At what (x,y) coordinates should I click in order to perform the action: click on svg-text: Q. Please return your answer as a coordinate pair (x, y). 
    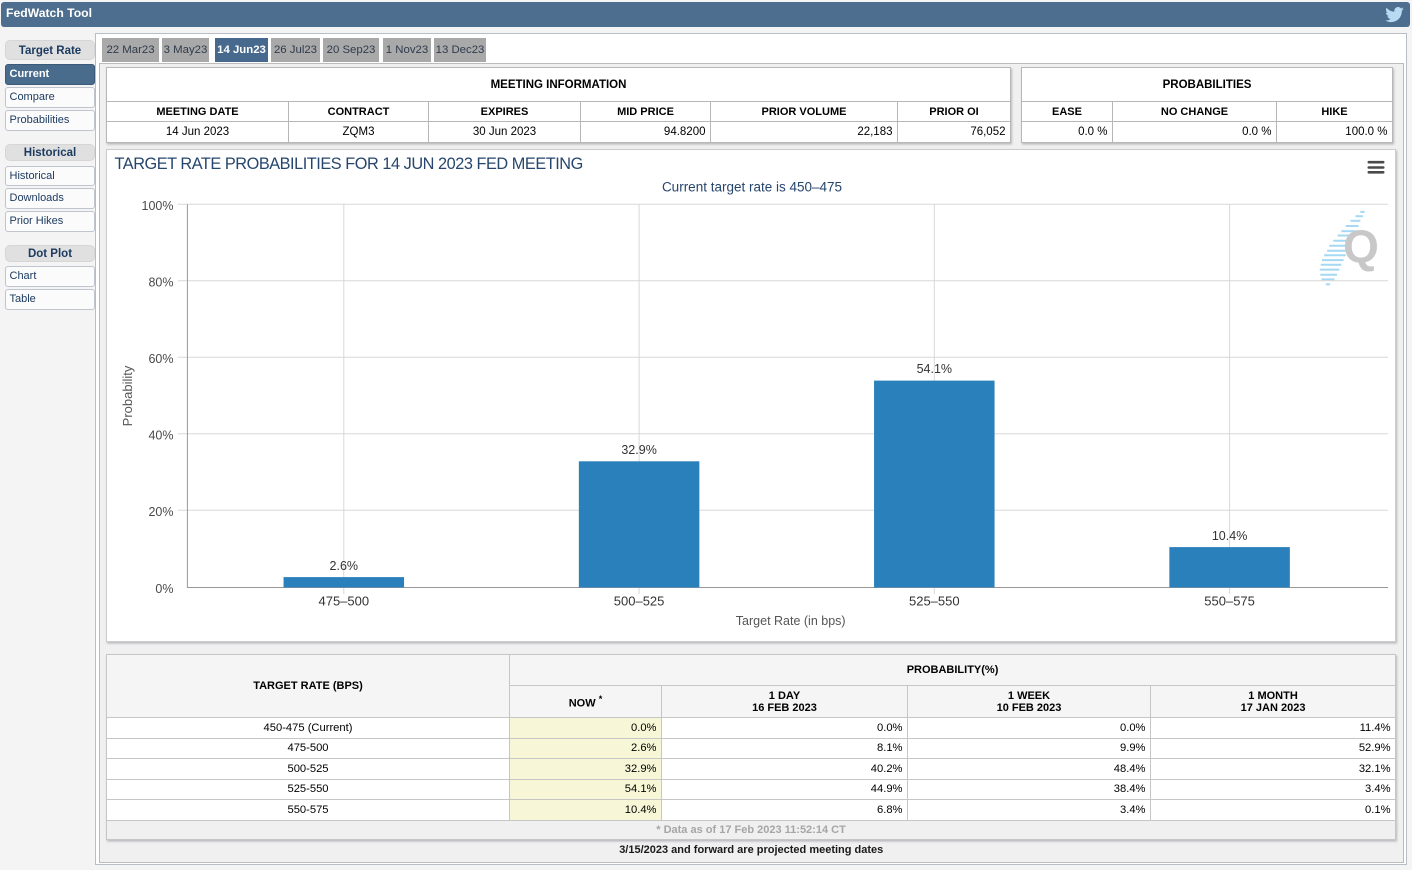
    Looking at the image, I should click on (1361, 247).